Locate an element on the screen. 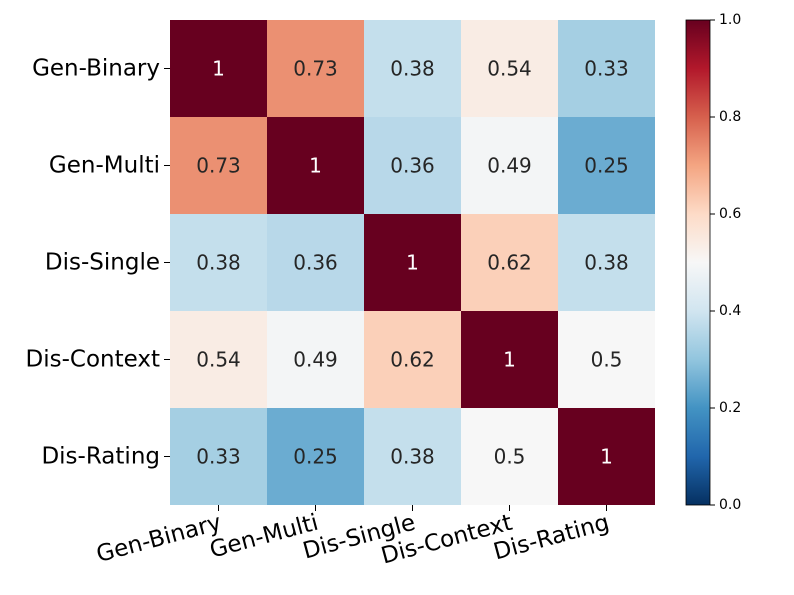  y-tick-label: Gen-Binary is located at coordinates (96, 69).